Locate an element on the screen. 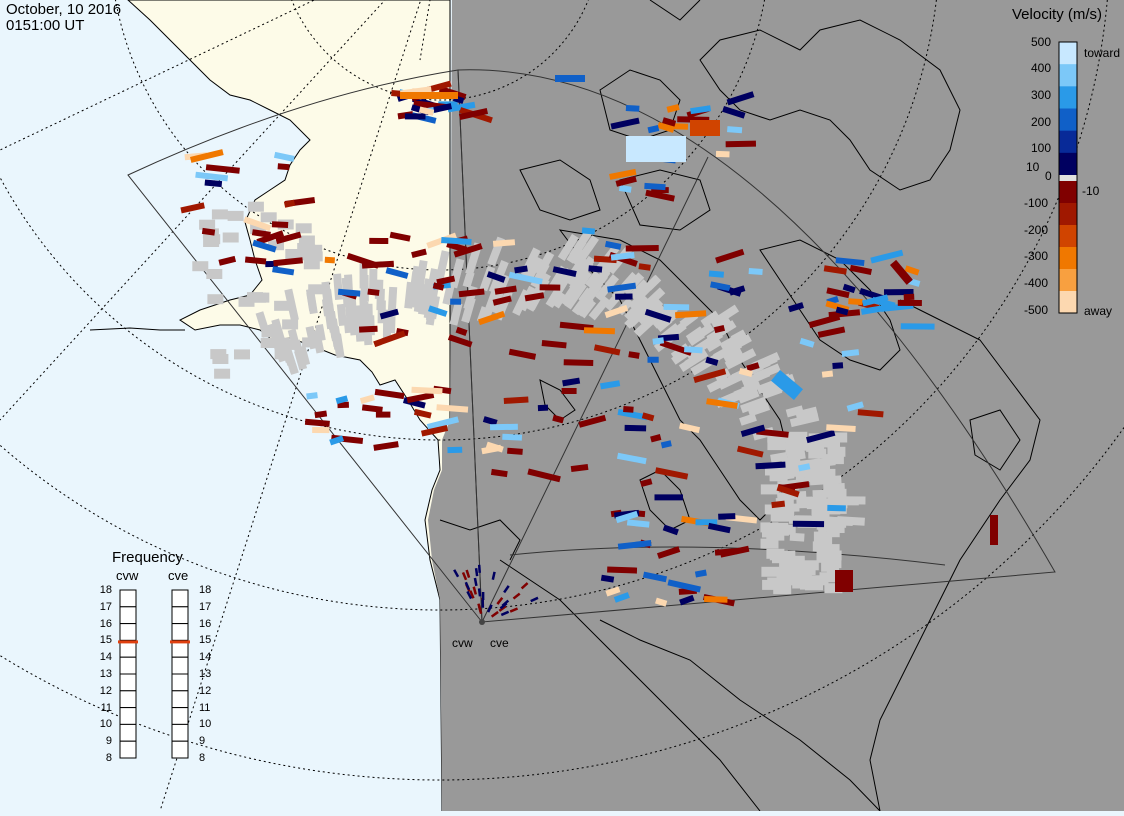 This screenshot has height=816, width=1124. velocity-colorbar is located at coordinates (1068, 177).